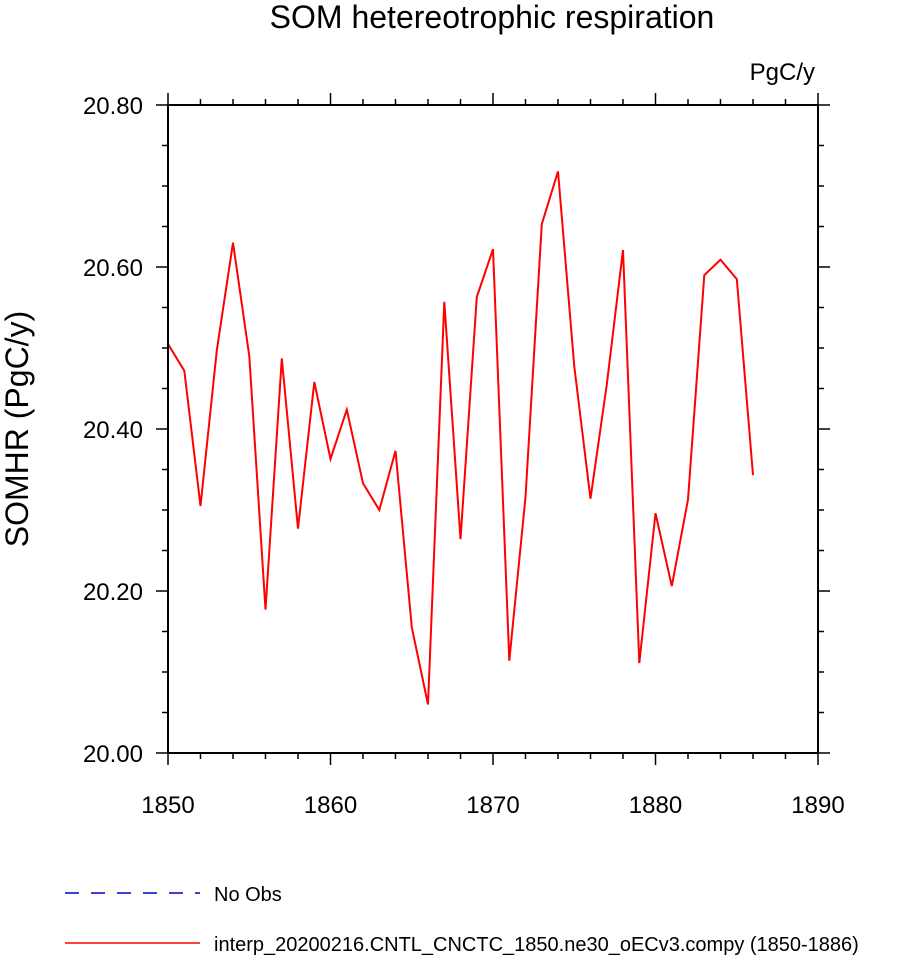 This screenshot has height=958, width=914. I want to click on chart-title: SOM hetereotrophic respiration, so click(492, 17).